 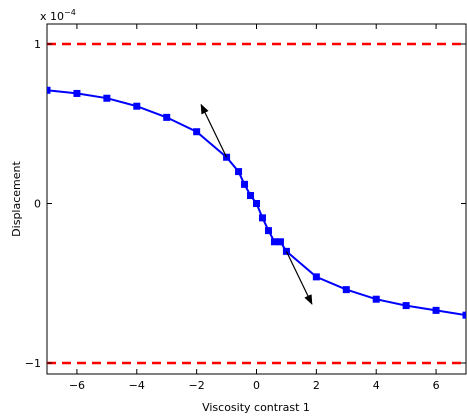 I want to click on x-axis-label: Viscosity contrast 1, so click(x=256, y=407).